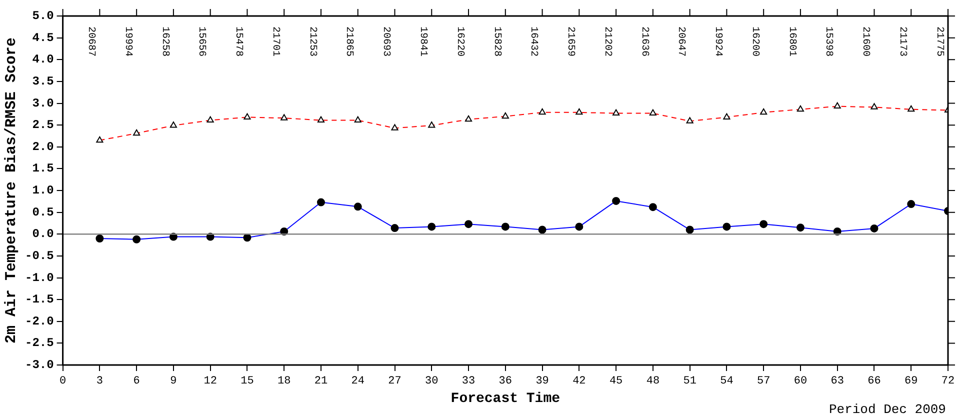 The image size is (958, 419). What do you see at coordinates (505, 399) in the screenshot?
I see `x-axis-title: Forecast Time` at bounding box center [505, 399].